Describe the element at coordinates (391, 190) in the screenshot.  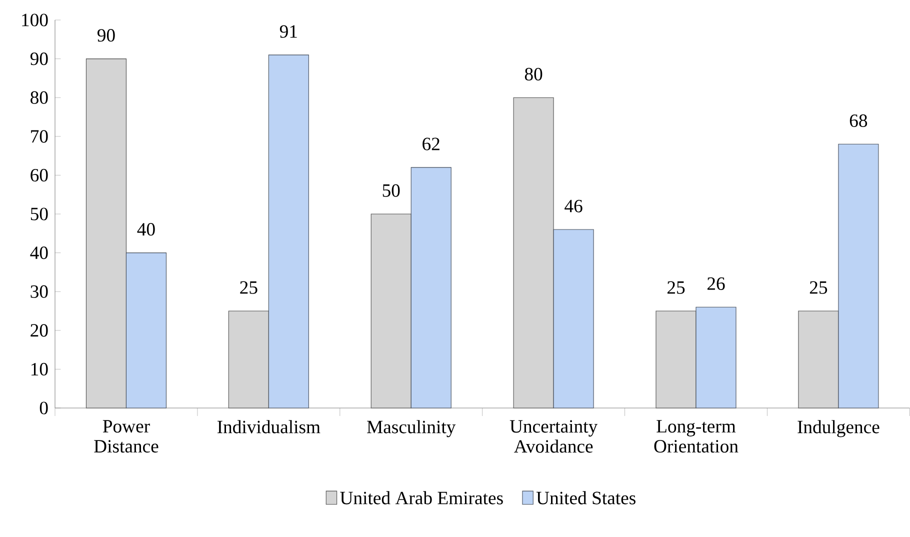
I see `data-label: 50` at that location.